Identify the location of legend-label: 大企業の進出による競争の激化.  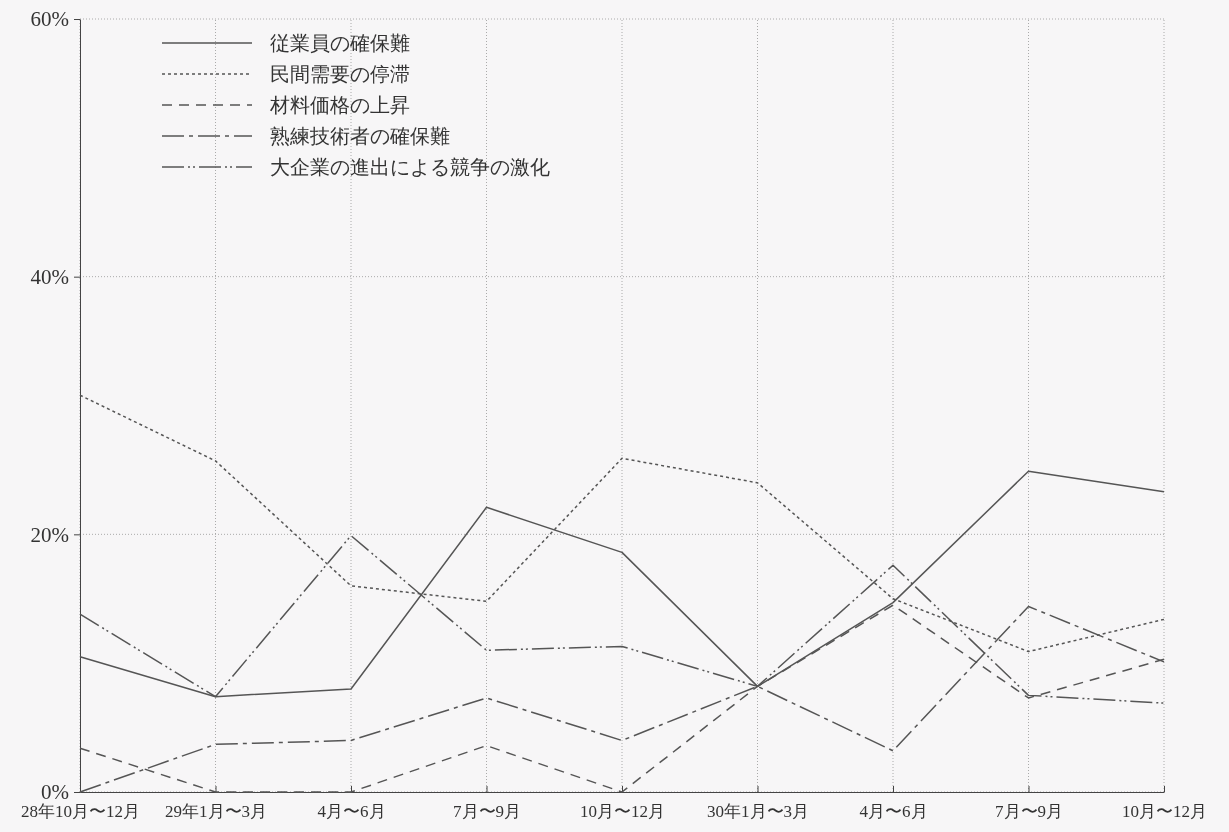
(410, 167).